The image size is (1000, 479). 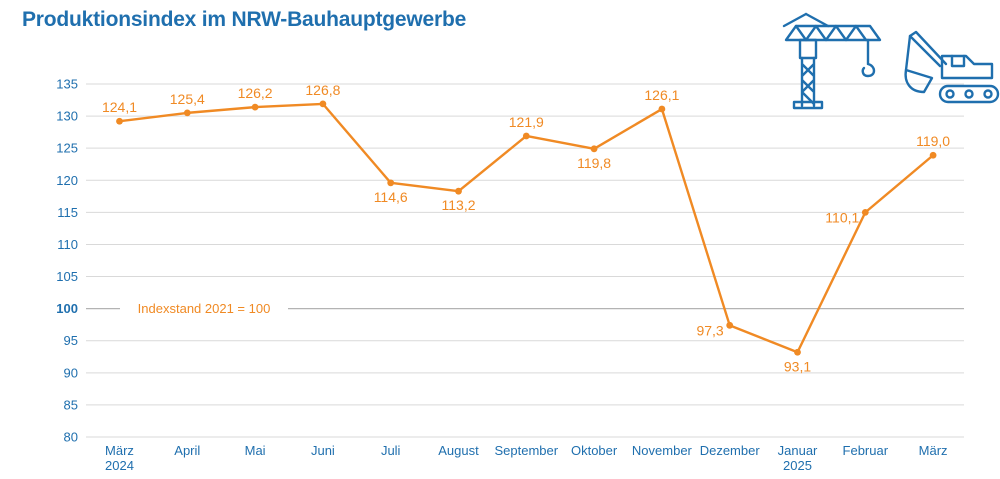 What do you see at coordinates (67, 84) in the screenshot?
I see `y-tick-label: 135` at bounding box center [67, 84].